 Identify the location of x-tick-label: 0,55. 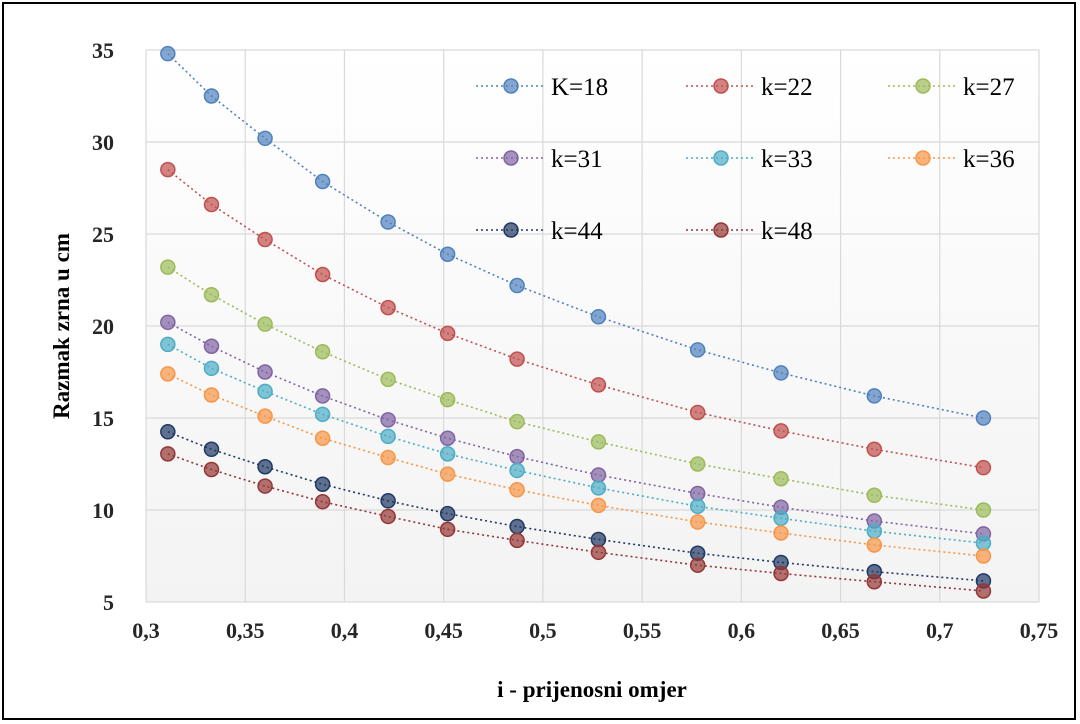
(642, 630).